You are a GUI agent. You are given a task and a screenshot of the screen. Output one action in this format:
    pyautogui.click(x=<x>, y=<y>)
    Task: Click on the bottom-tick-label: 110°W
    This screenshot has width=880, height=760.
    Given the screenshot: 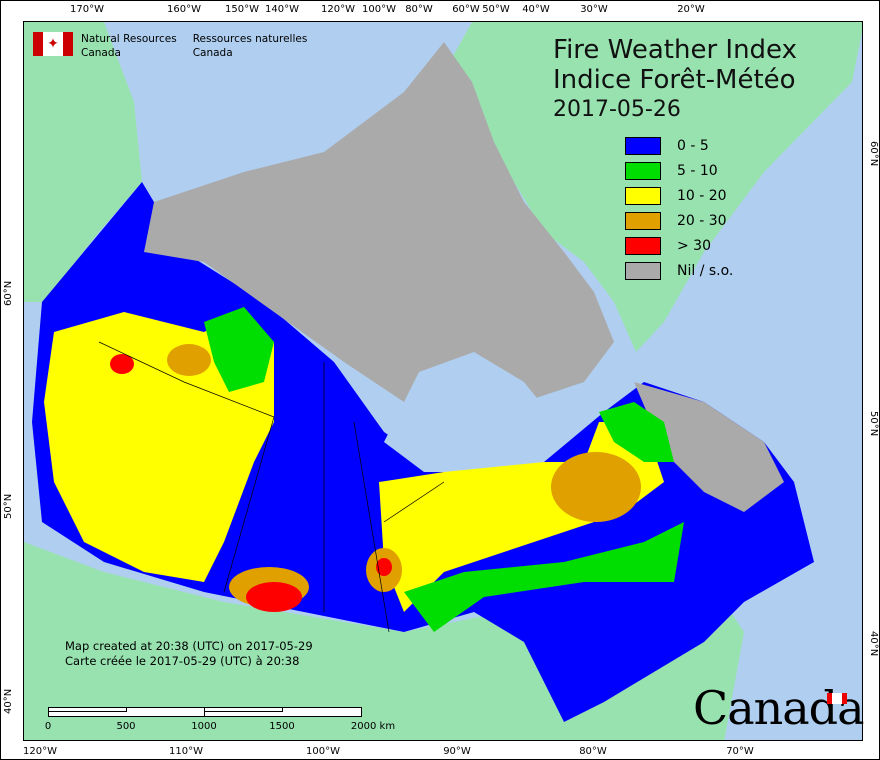 What is the action you would take?
    pyautogui.click(x=186, y=751)
    